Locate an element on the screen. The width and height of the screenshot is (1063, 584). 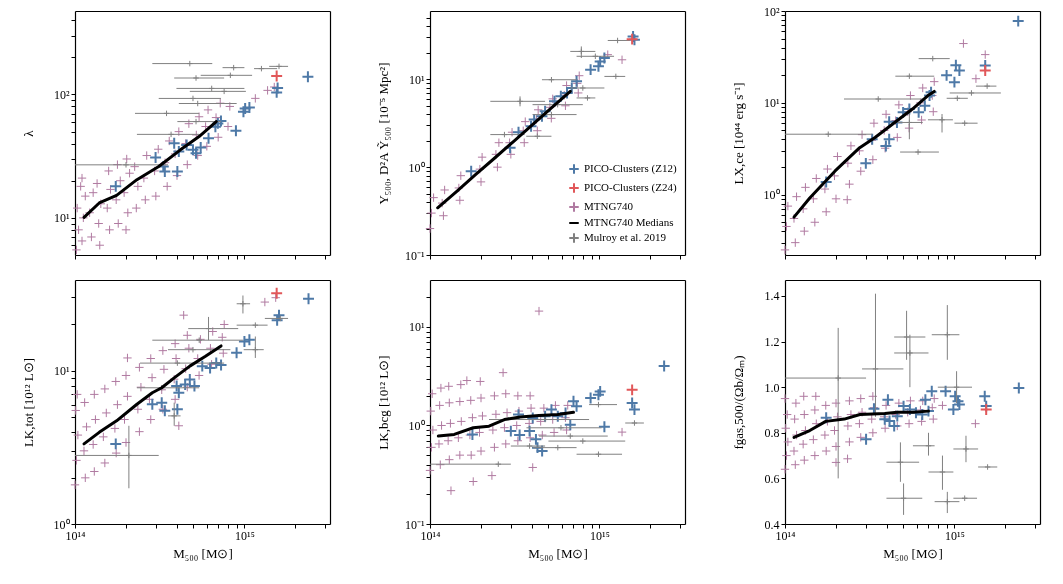
y-axis-title: λ is located at coordinates (28, 133).